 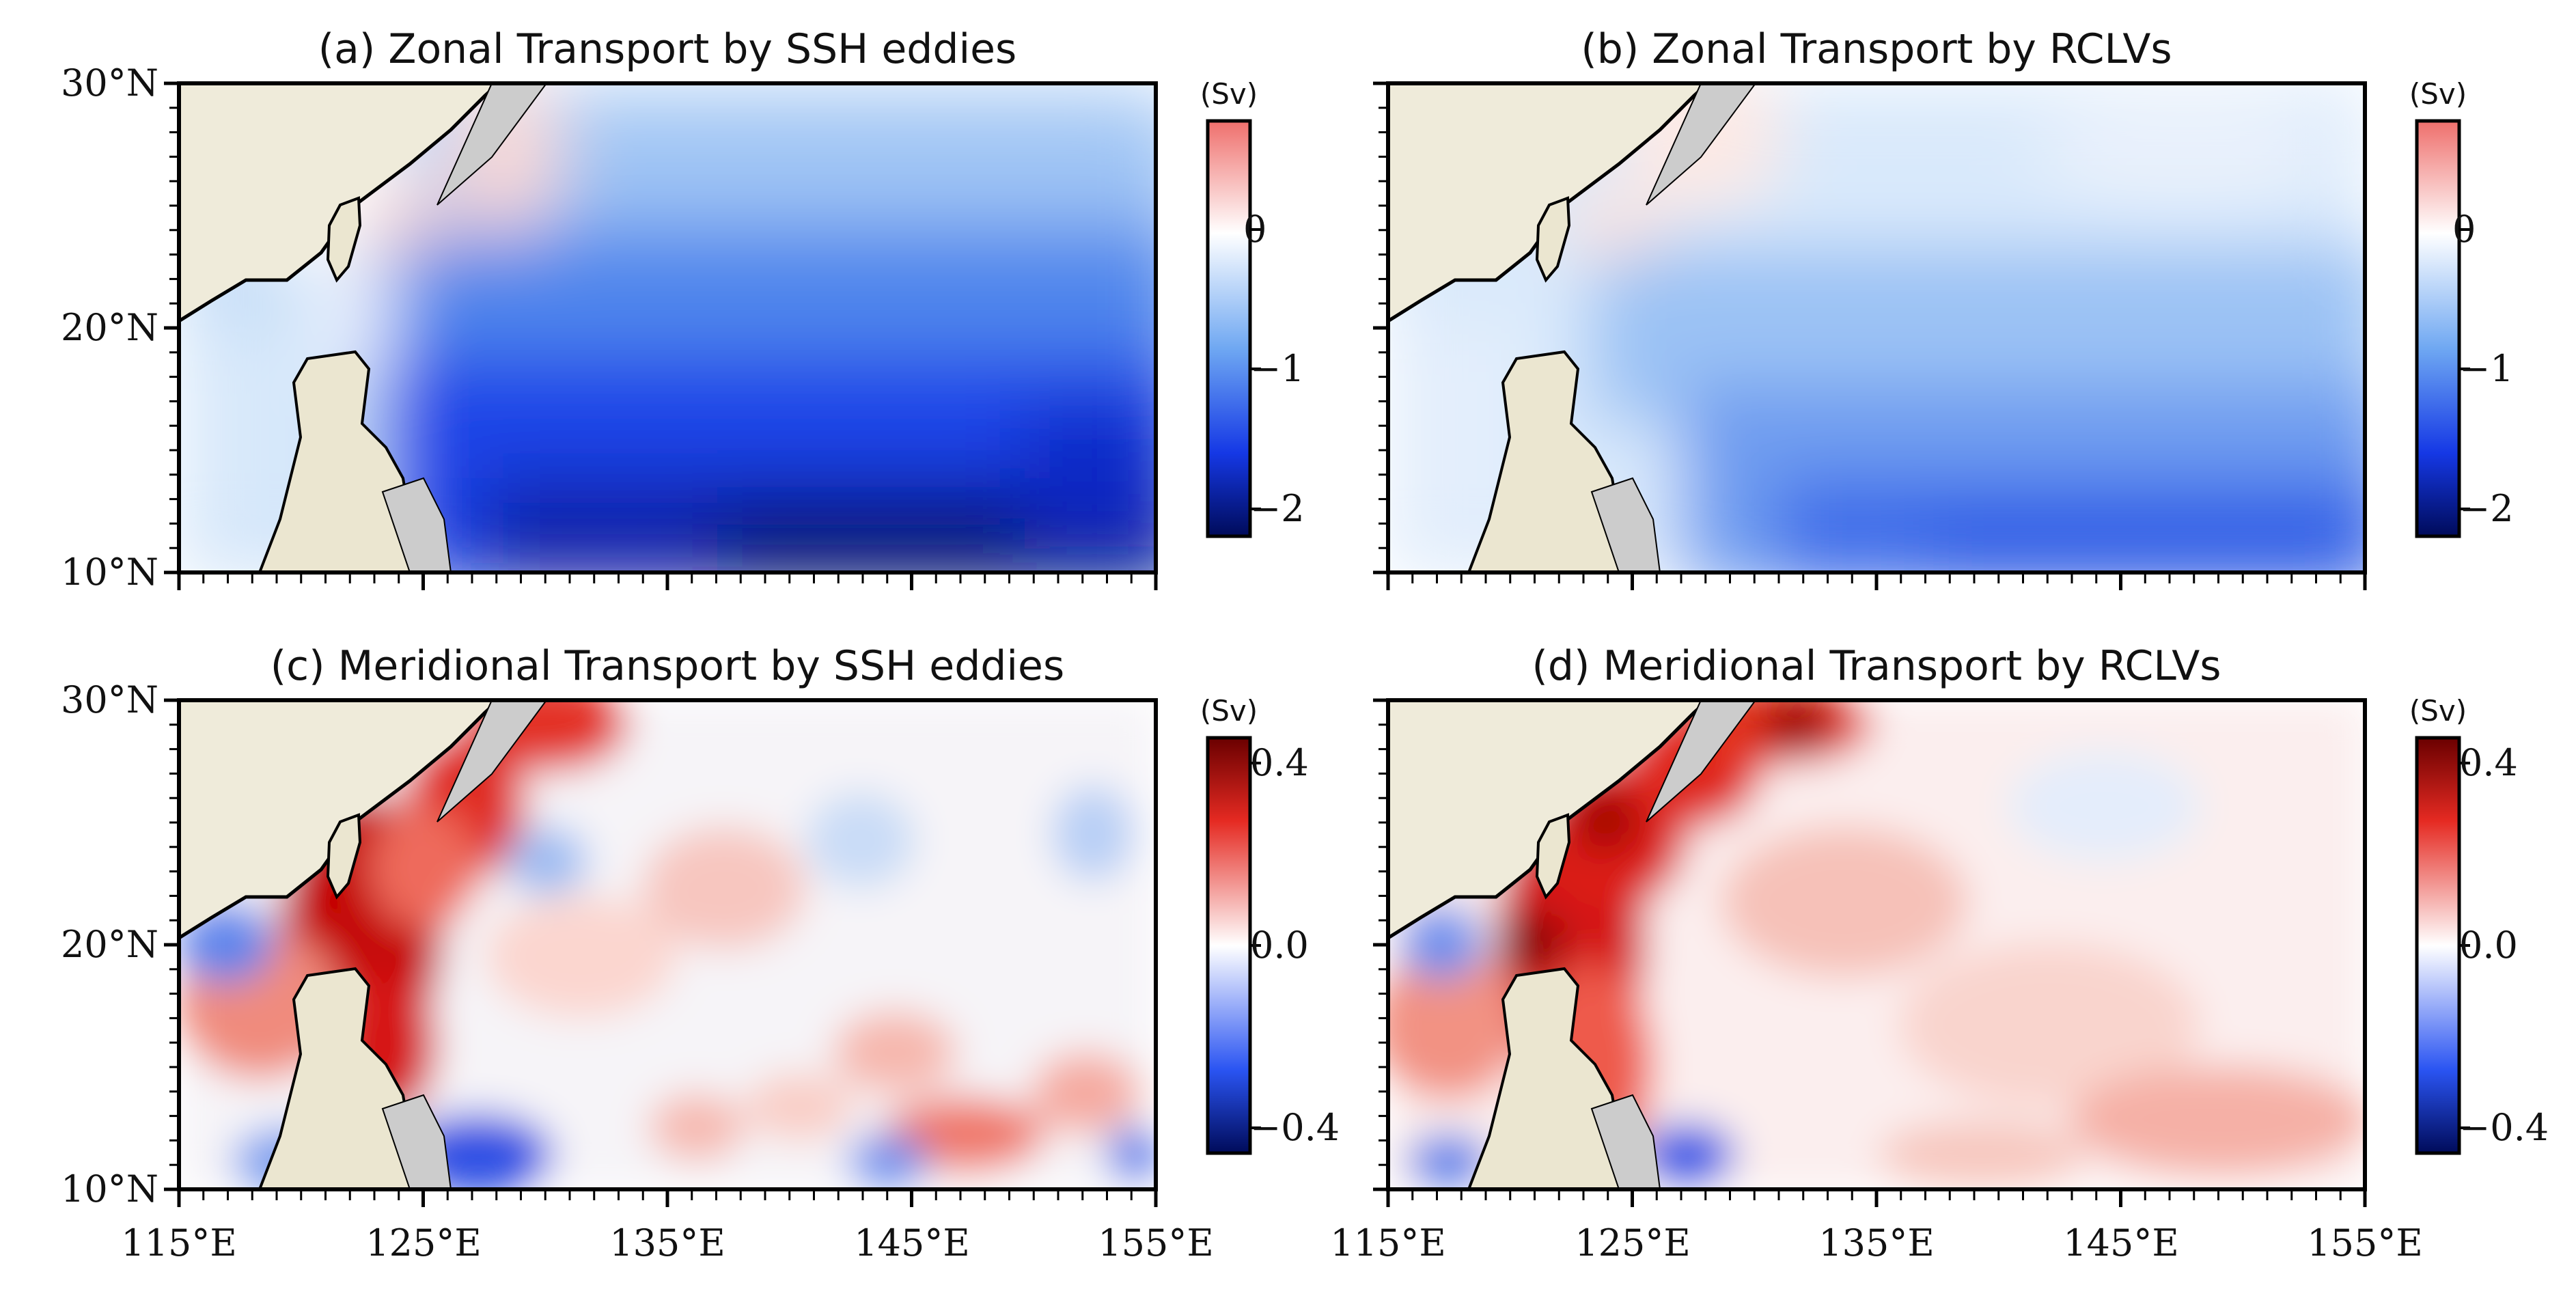 I want to click on panel-c-lat-20: 20°N, so click(x=110, y=944).